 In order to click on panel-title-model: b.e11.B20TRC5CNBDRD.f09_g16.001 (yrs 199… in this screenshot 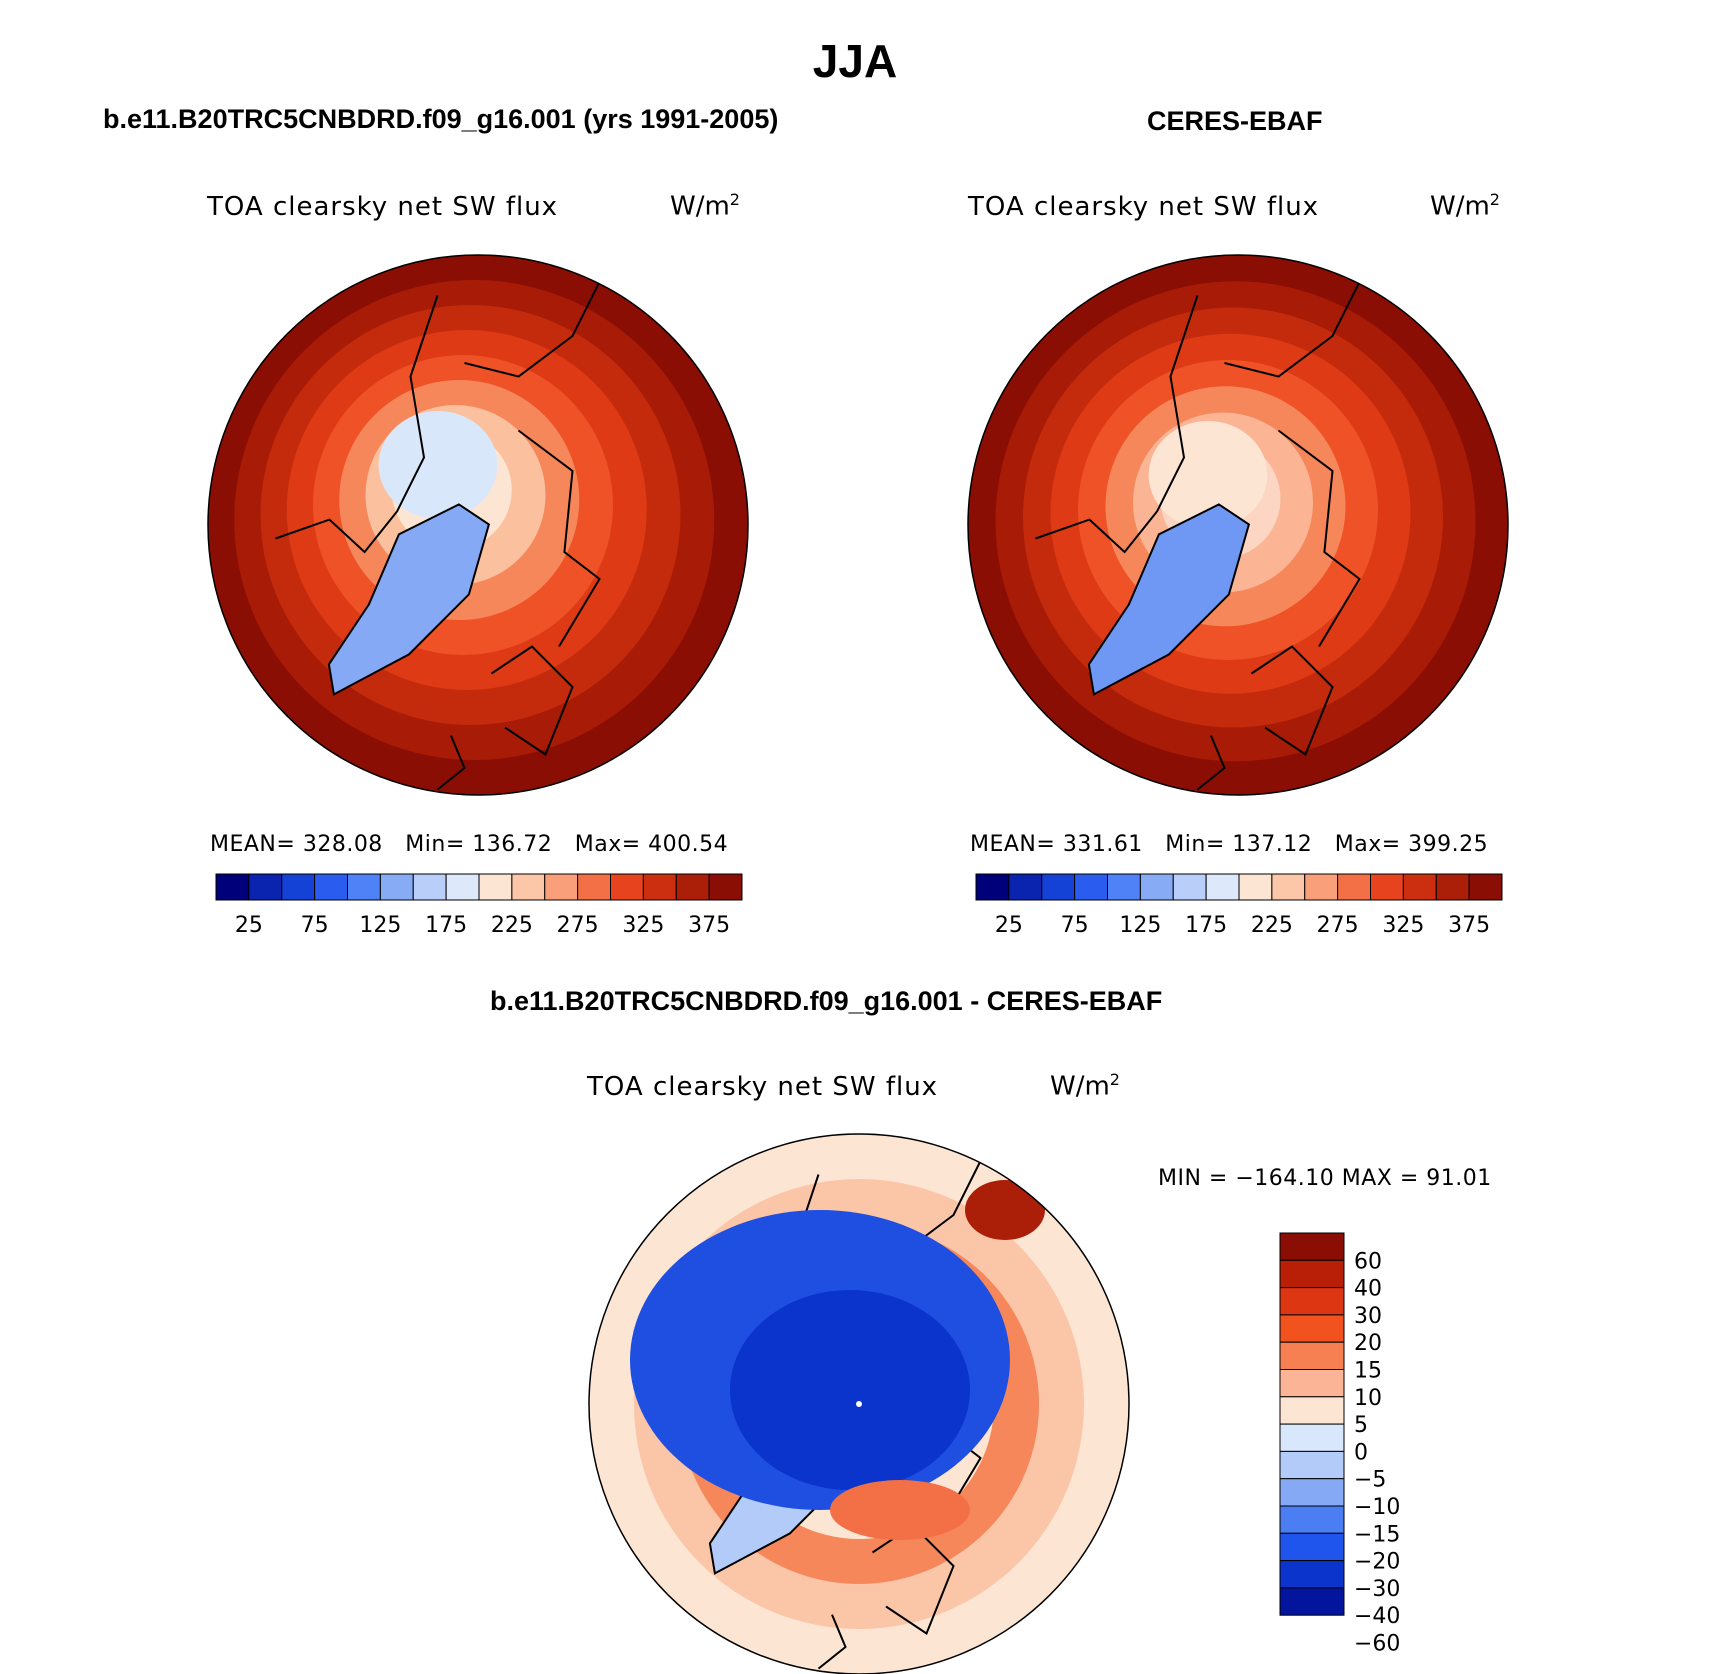, I will do `click(441, 119)`.